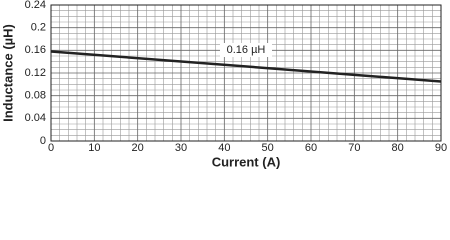 This screenshot has height=240, width=450. What do you see at coordinates (181, 148) in the screenshot?
I see `x-tick-label: 30` at bounding box center [181, 148].